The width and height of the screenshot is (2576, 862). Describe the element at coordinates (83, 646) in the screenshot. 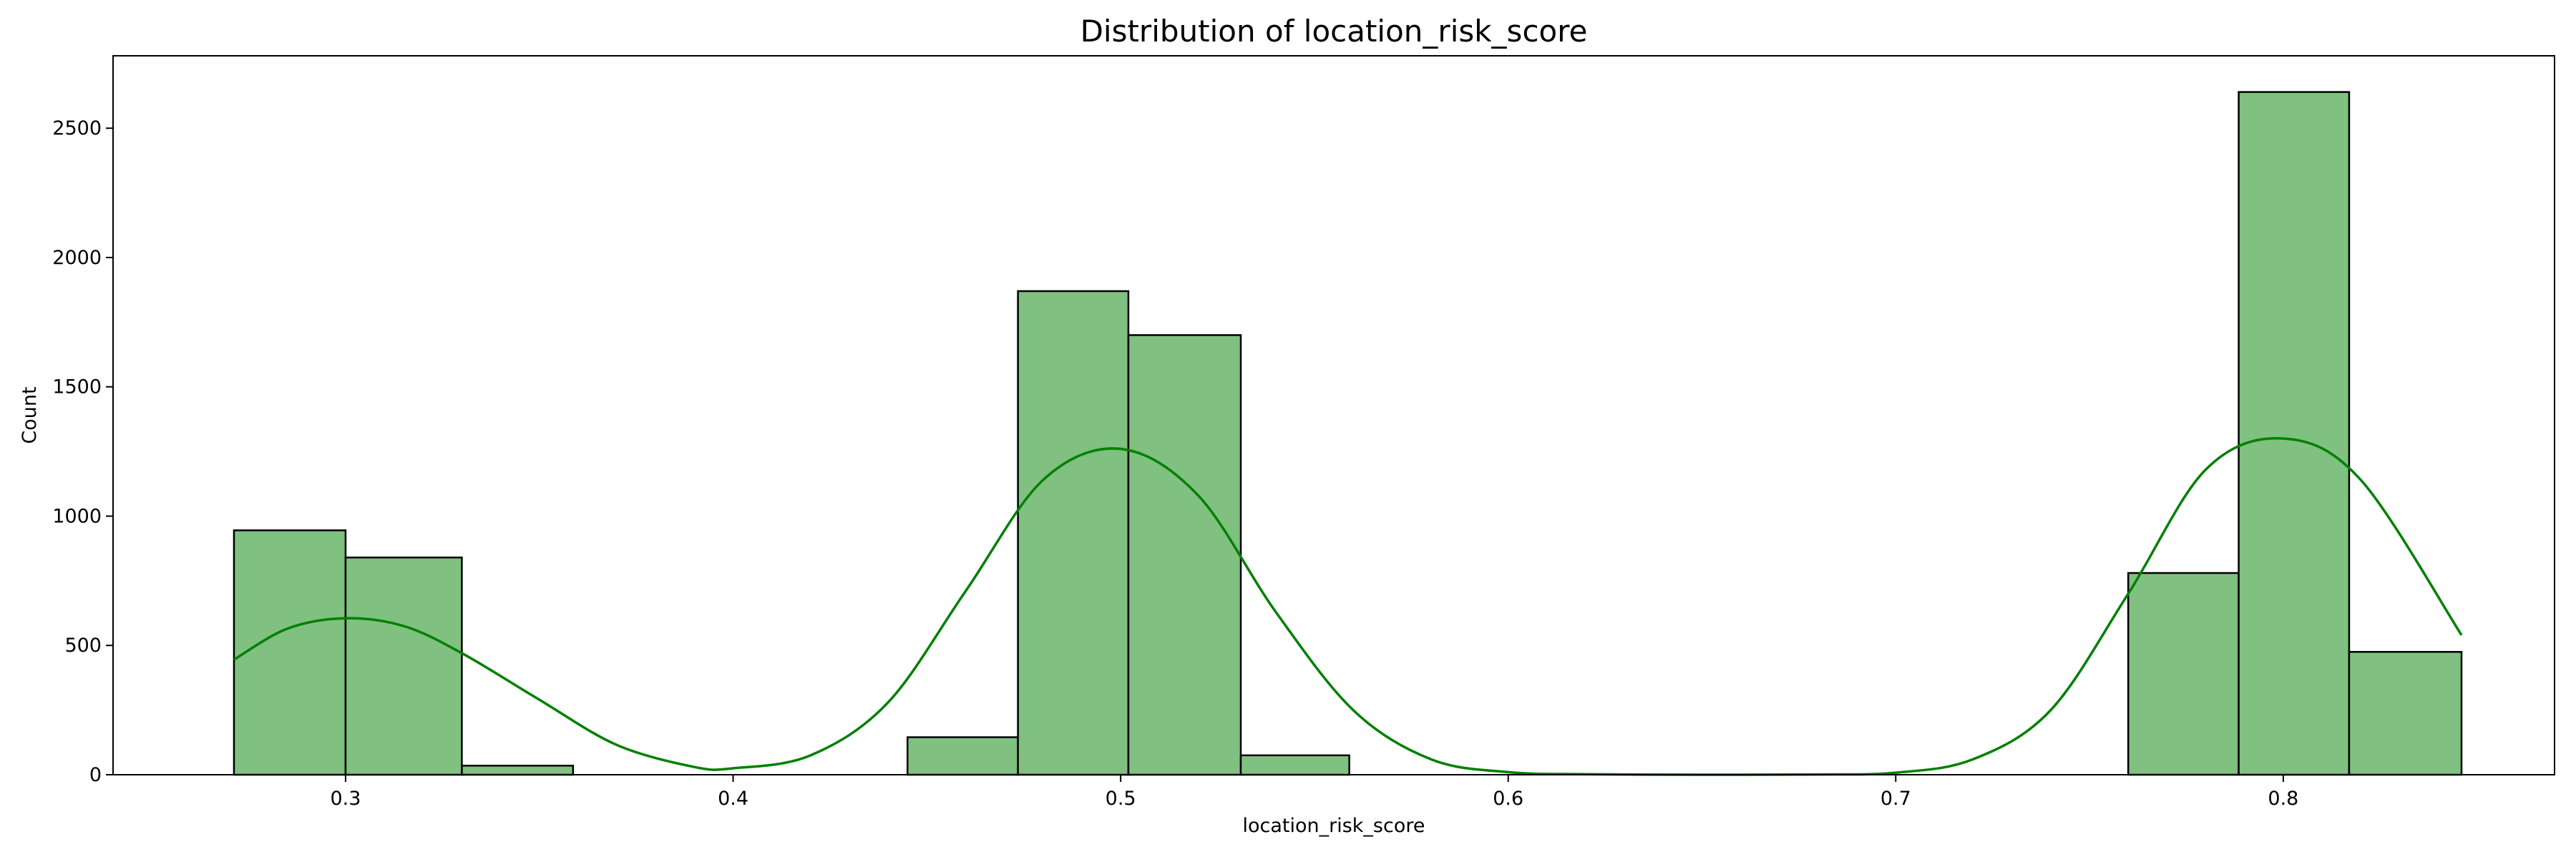

I see `y-tick-label: 500` at that location.